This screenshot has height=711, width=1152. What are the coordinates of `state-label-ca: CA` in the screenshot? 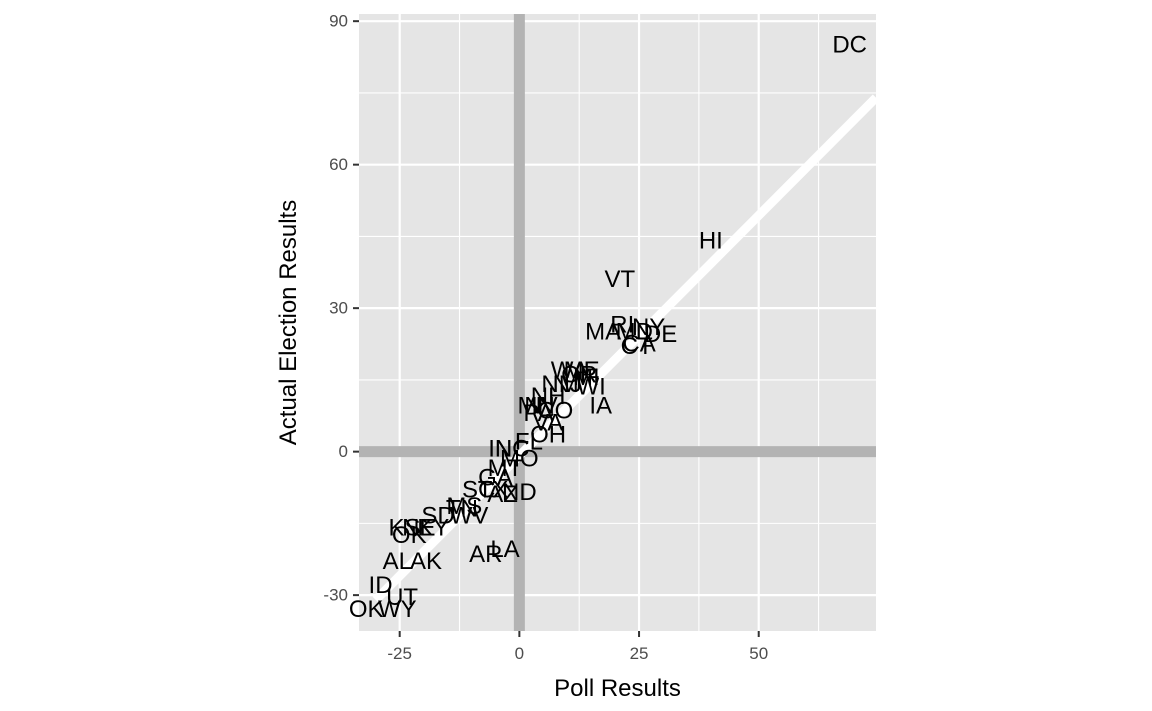 It's located at (638, 344).